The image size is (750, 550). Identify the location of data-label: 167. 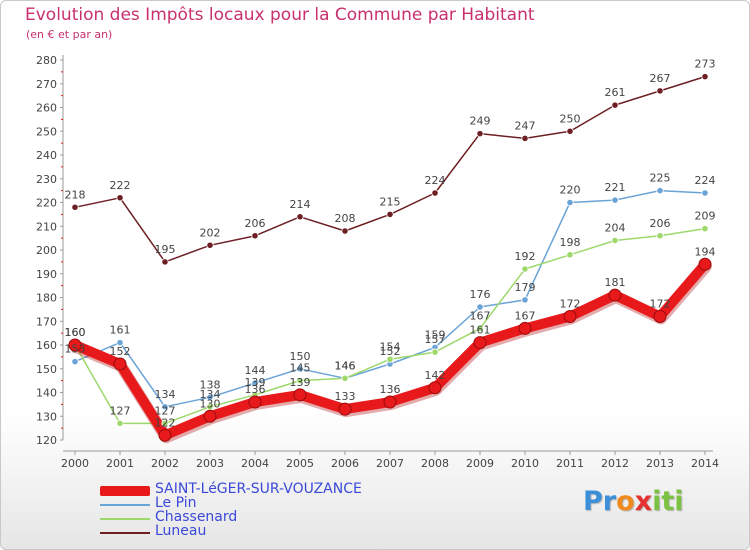
(525, 315).